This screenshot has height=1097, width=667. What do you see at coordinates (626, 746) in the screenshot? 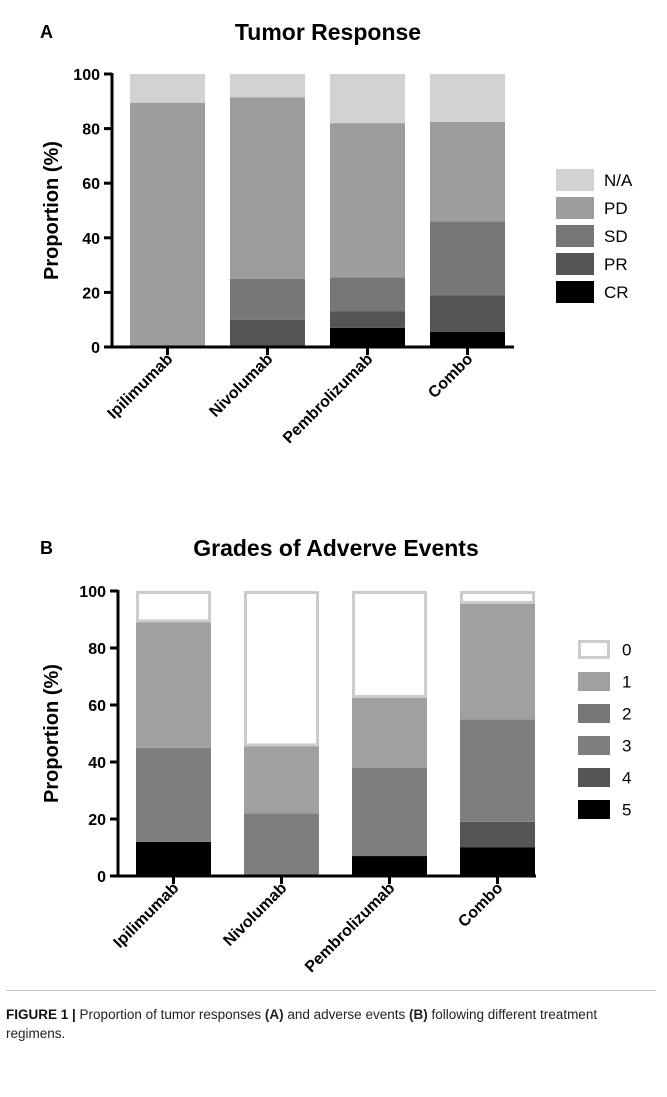
I see `legend-label: 3` at bounding box center [626, 746].